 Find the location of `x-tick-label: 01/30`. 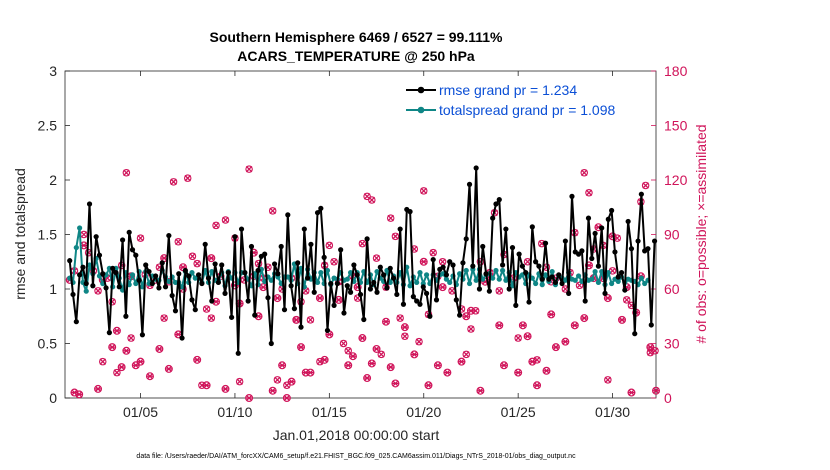

x-tick-label: 01/30 is located at coordinates (612, 412).